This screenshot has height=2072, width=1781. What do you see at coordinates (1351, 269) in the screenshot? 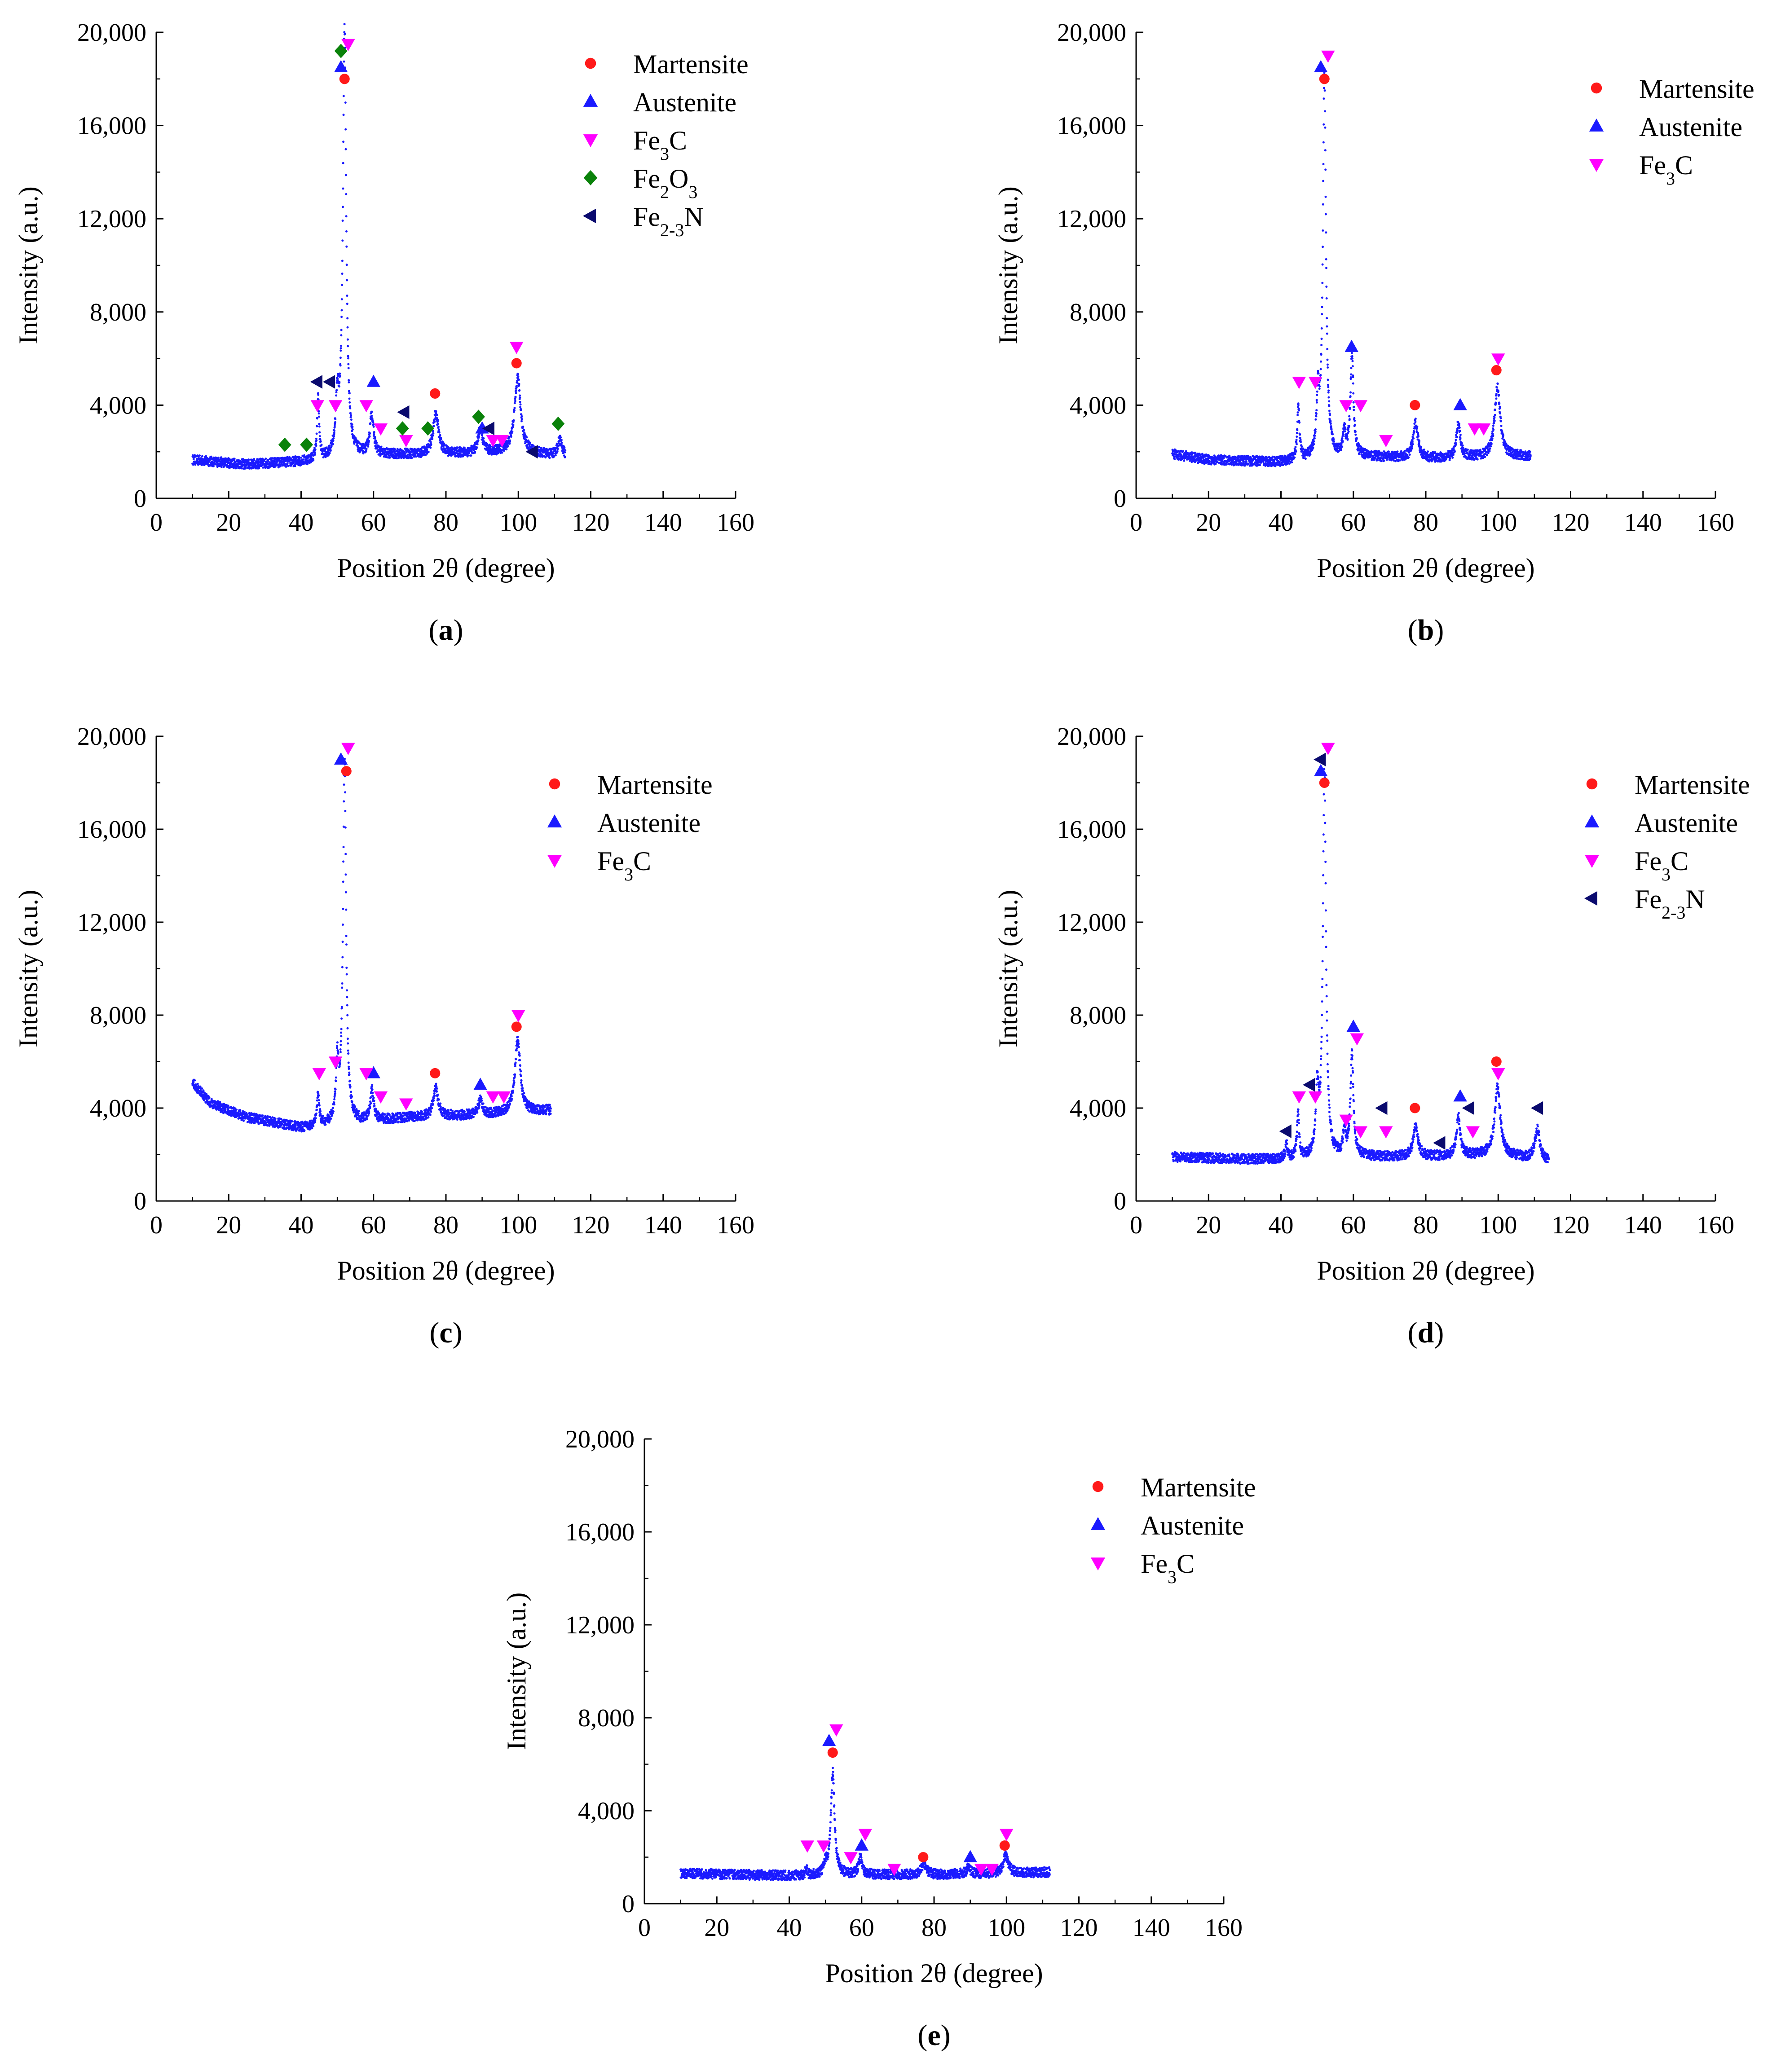
I see `xrd-pattern-series` at bounding box center [1351, 269].